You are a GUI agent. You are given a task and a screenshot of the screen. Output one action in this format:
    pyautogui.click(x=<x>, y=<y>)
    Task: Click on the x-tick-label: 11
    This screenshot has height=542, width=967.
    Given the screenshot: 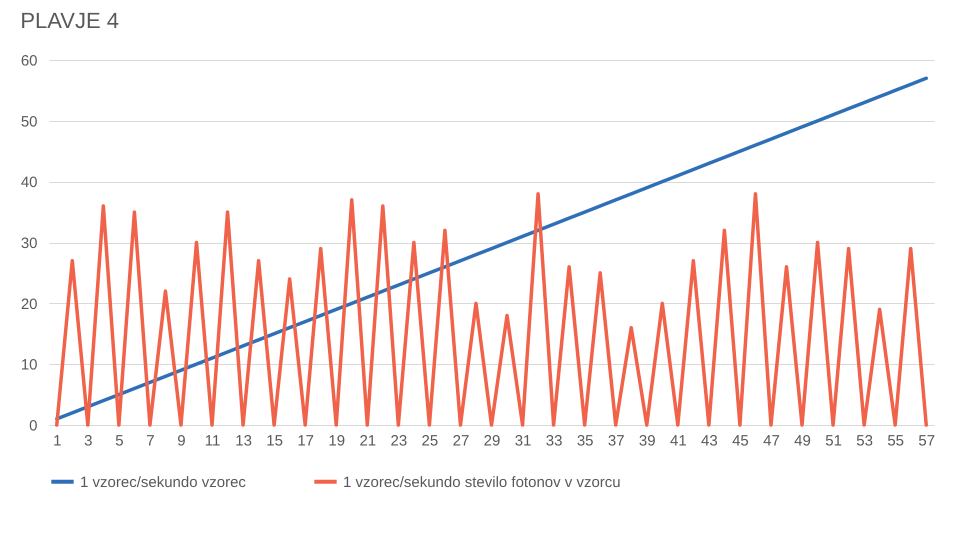 What is the action you would take?
    pyautogui.click(x=212, y=441)
    